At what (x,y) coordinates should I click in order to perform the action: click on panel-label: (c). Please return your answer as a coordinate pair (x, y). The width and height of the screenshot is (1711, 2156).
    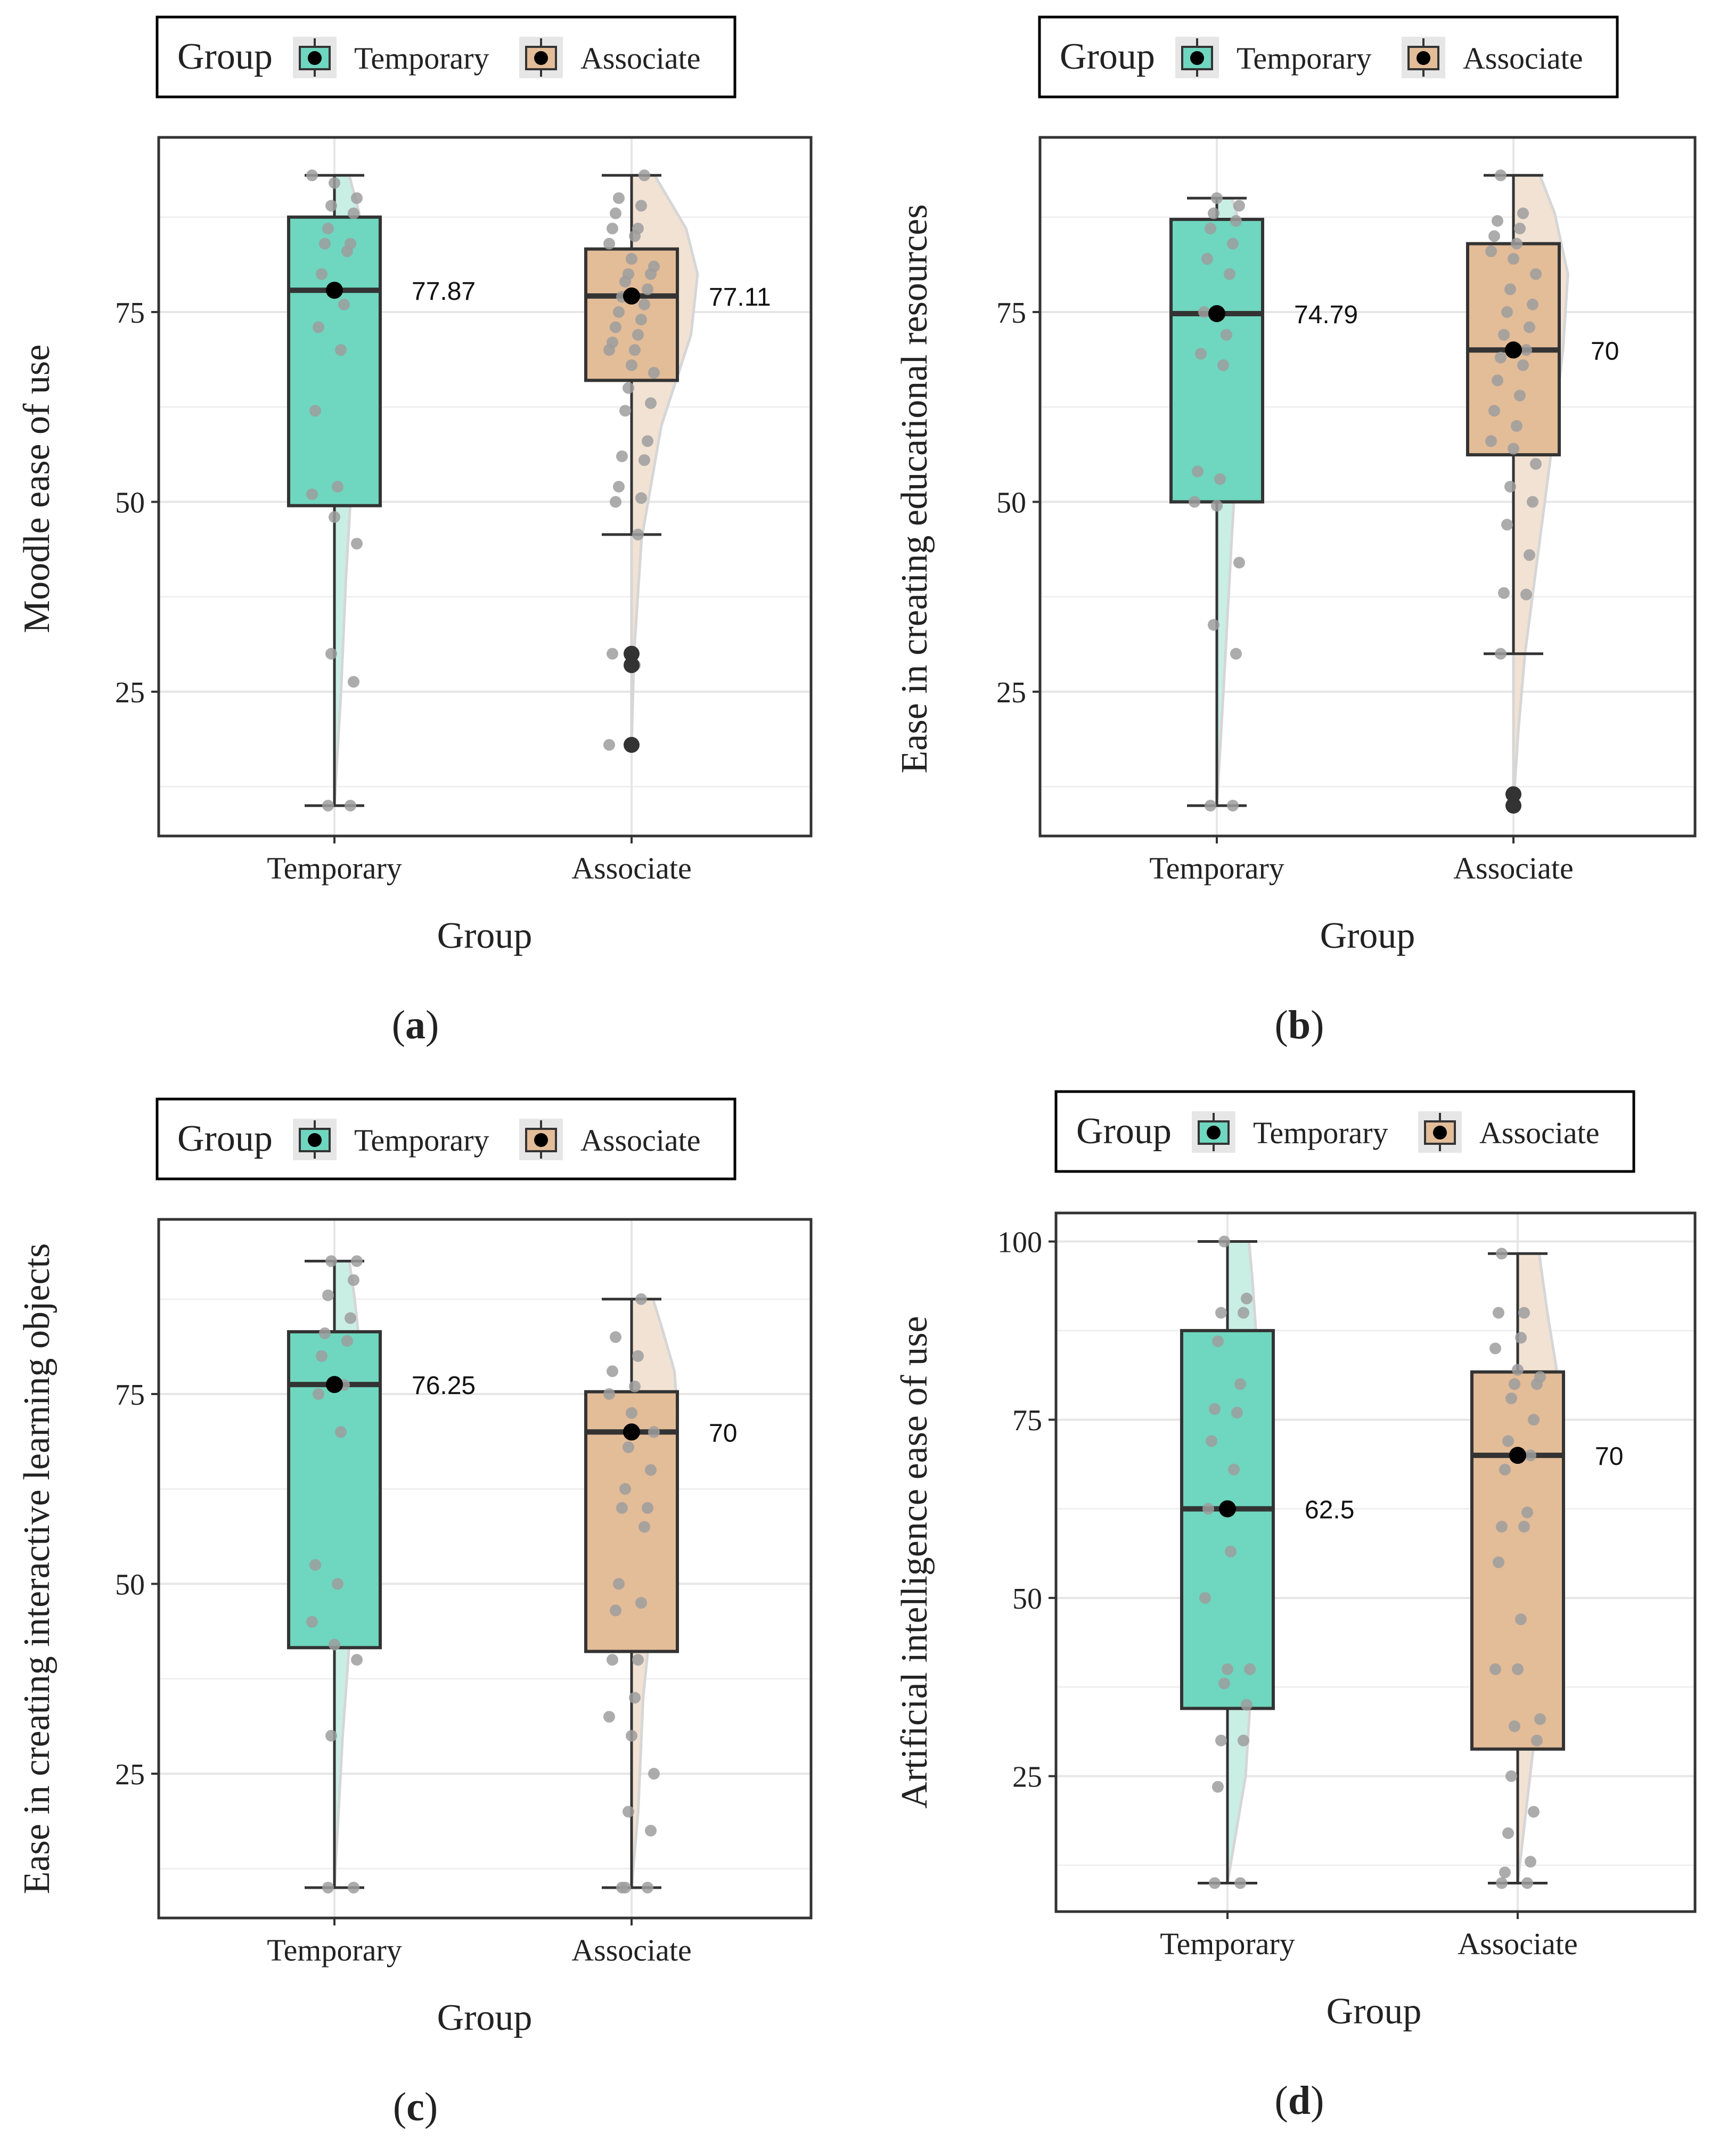
    Looking at the image, I should click on (416, 2107).